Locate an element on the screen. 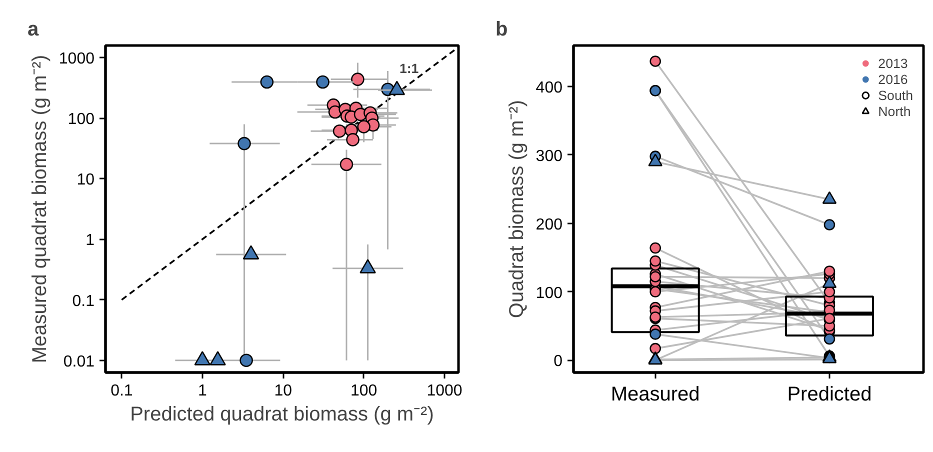 The height and width of the screenshot is (452, 933). x-tick-label: 1 is located at coordinates (202, 391).